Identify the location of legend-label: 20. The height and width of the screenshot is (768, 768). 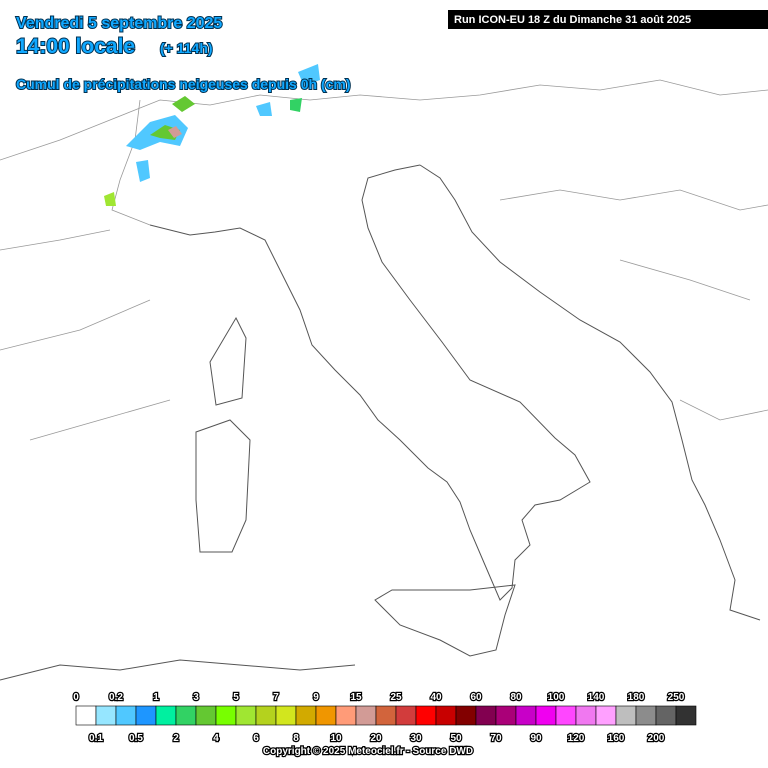
(376, 738).